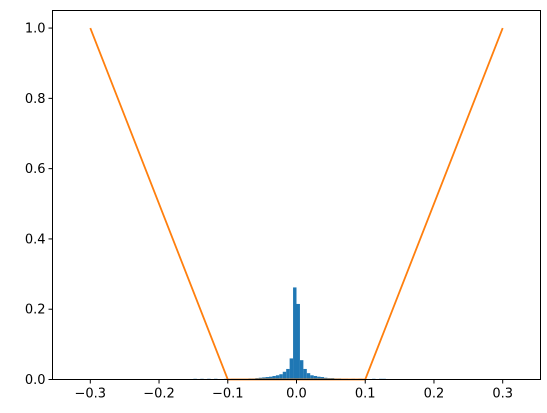 This screenshot has height=413, width=547. What do you see at coordinates (35, 239) in the screenshot?
I see `y-tick-label: 0.4` at bounding box center [35, 239].